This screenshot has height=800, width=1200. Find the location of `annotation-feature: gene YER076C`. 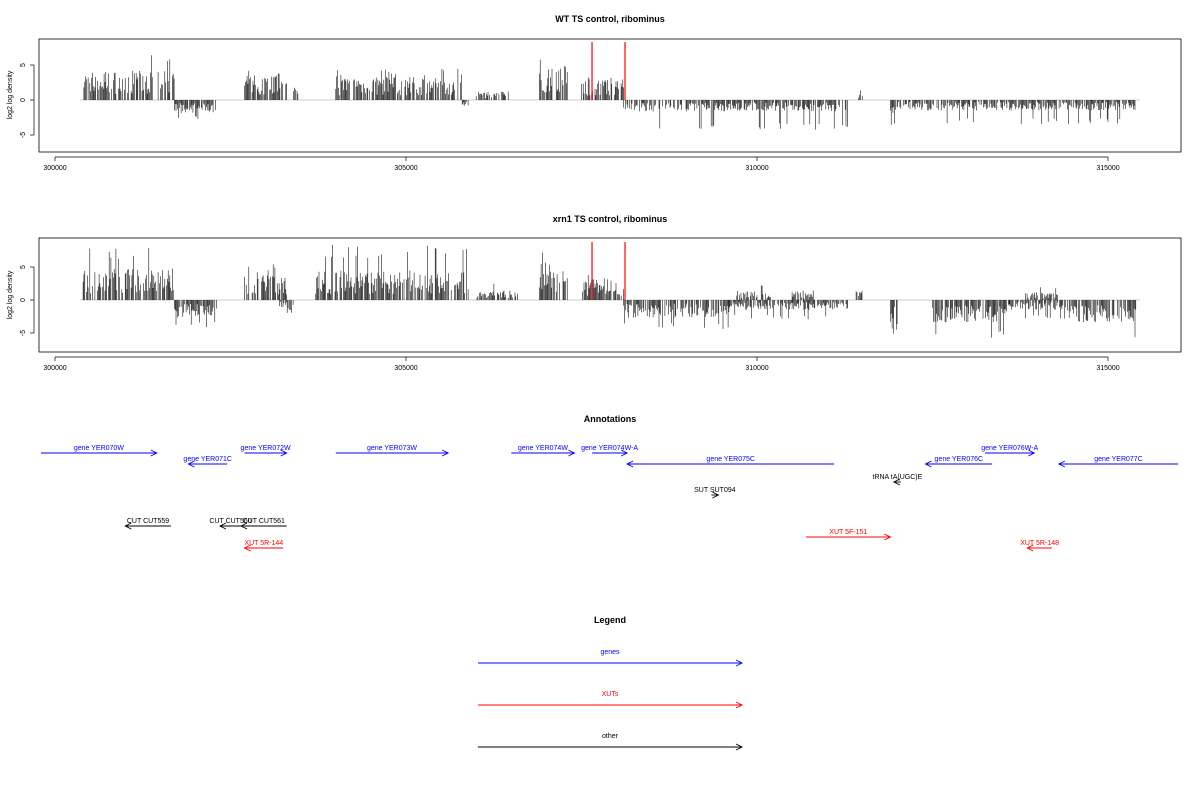

annotation-feature: gene YER076C is located at coordinates (958, 462).